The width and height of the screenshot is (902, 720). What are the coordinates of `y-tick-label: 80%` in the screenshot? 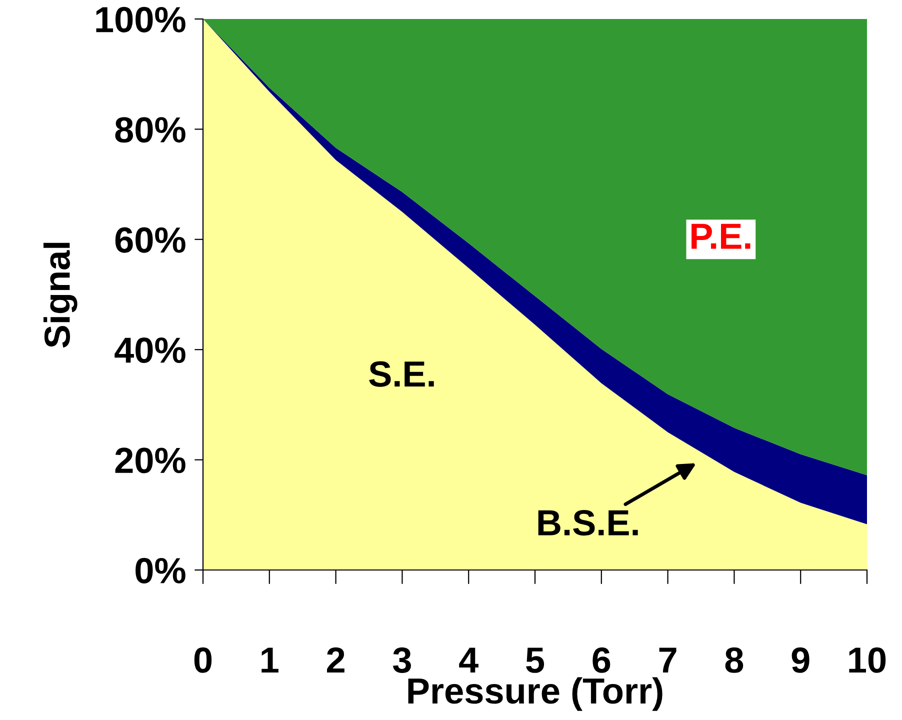 It's located at (150, 130).